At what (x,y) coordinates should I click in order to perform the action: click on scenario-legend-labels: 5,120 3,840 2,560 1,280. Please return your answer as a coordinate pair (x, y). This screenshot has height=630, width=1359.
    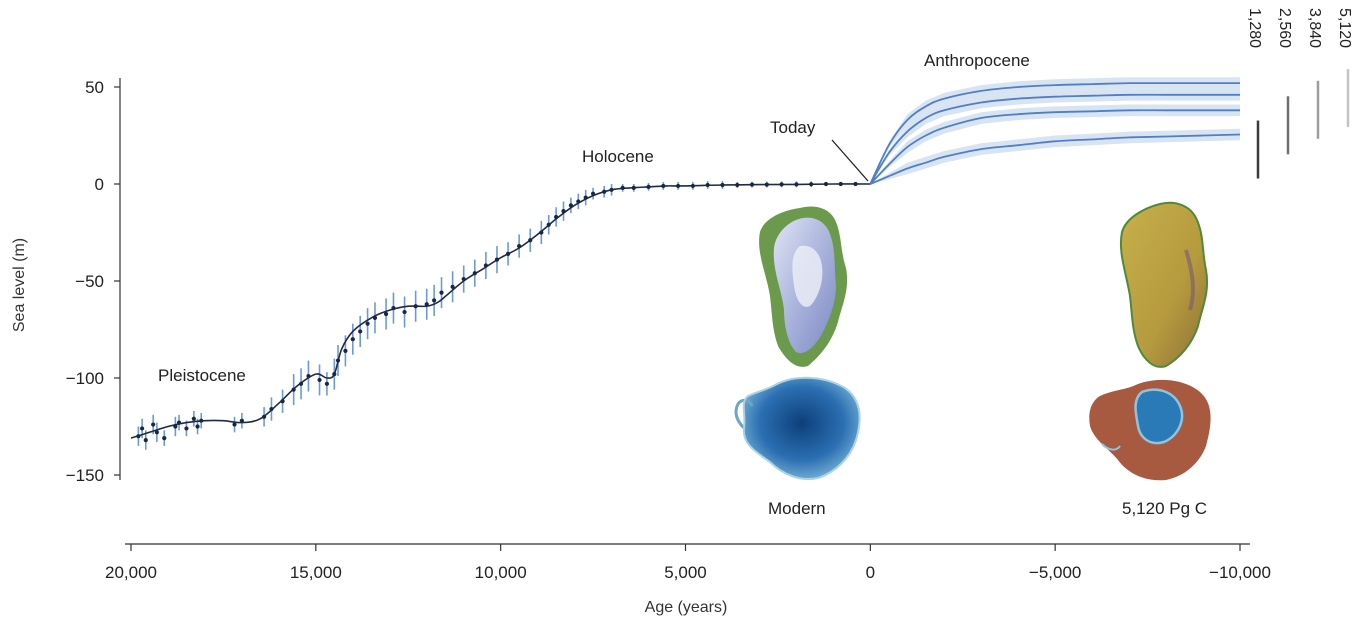
    Looking at the image, I should click on (1299, 28).